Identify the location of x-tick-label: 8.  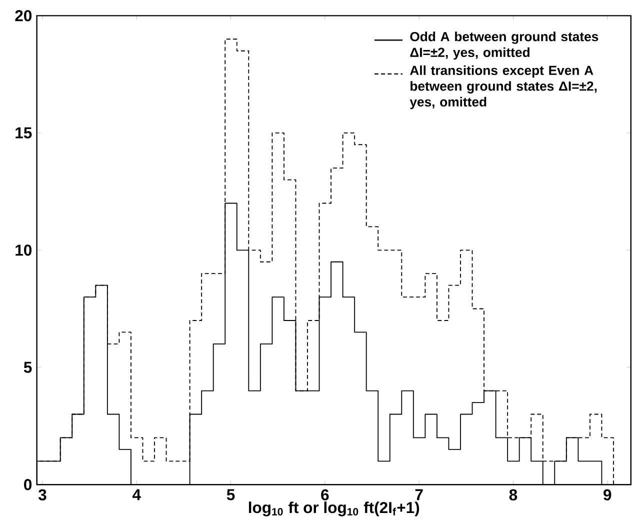
(513, 494).